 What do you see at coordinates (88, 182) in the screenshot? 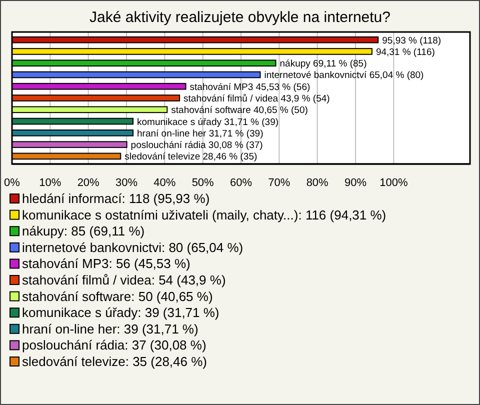
I see `x-tick-label: 20%` at bounding box center [88, 182].